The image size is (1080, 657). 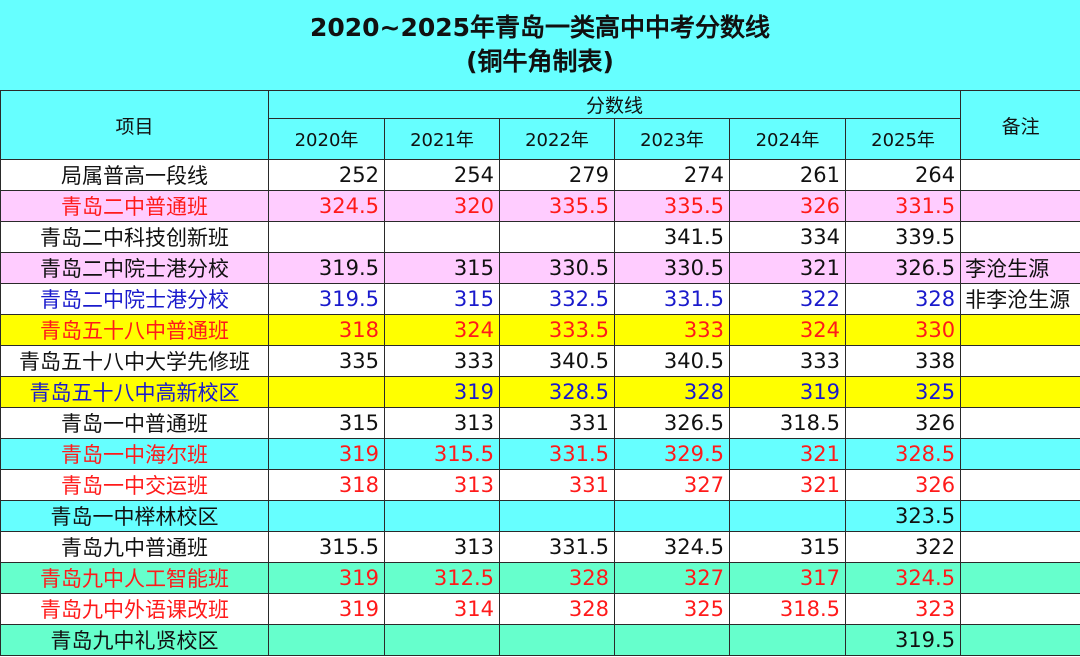 I want to click on score-cell-2023: 328, so click(x=672, y=392).